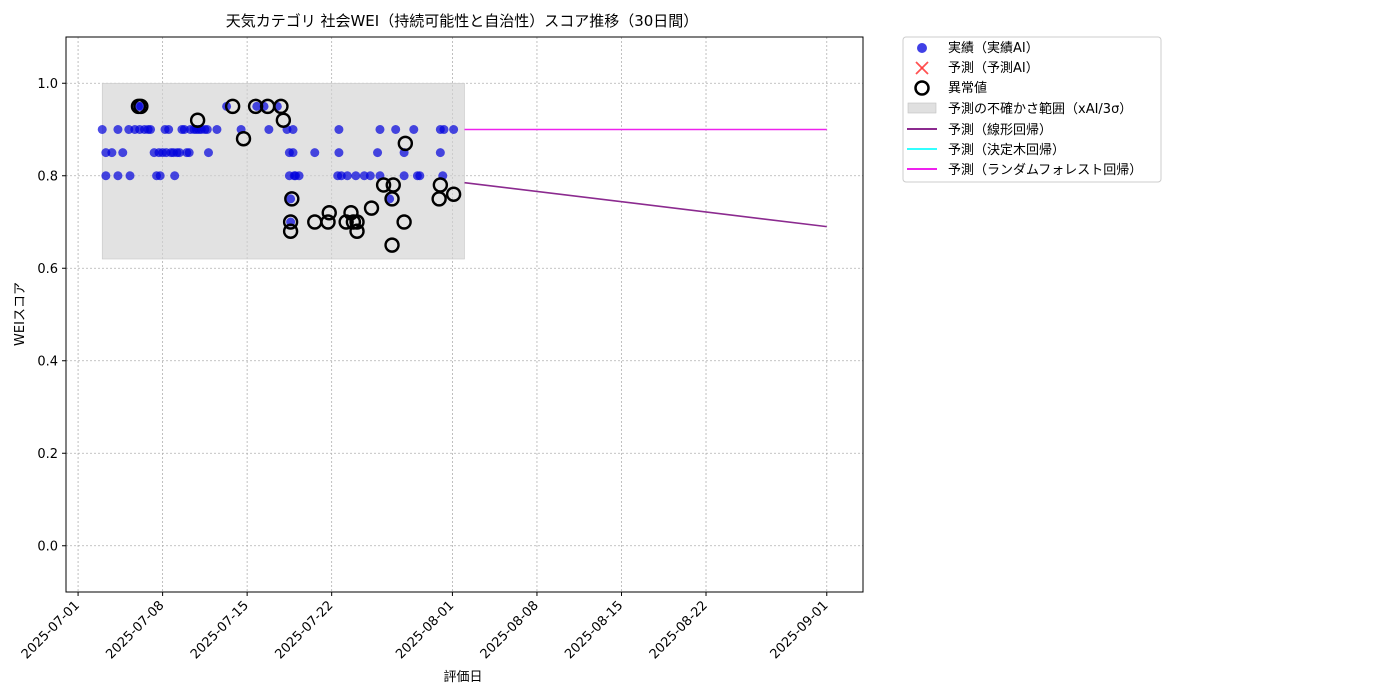 Image resolution: width=1400 pixels, height=700 pixels. Describe the element at coordinates (462, 21) in the screenshot. I see `chart-title: 天気カテゴリ 社会WEI（持続可能性と自治性）スコア推移（30日間）` at that location.